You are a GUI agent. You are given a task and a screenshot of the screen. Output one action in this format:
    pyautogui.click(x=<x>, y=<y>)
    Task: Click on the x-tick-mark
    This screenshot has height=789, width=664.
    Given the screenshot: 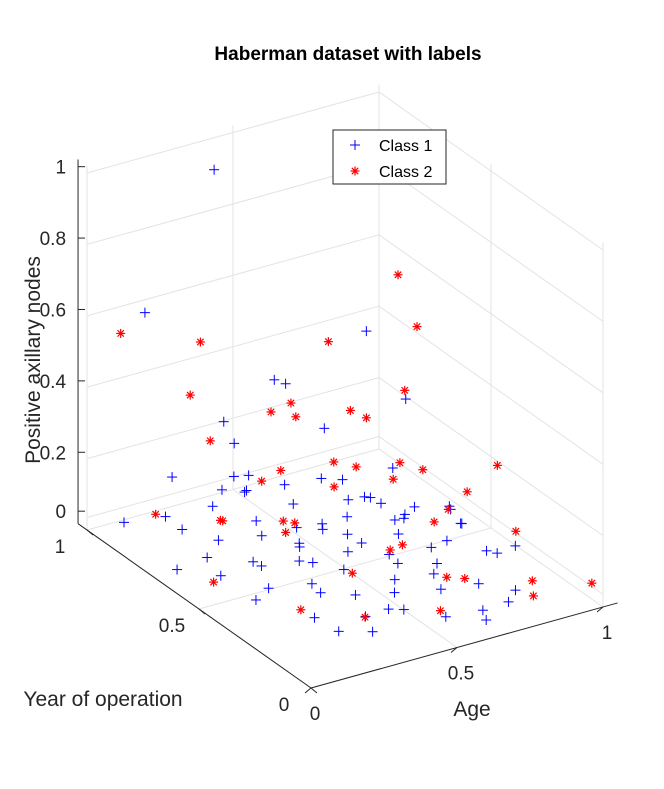 What is the action you would take?
    pyautogui.click(x=600, y=609)
    